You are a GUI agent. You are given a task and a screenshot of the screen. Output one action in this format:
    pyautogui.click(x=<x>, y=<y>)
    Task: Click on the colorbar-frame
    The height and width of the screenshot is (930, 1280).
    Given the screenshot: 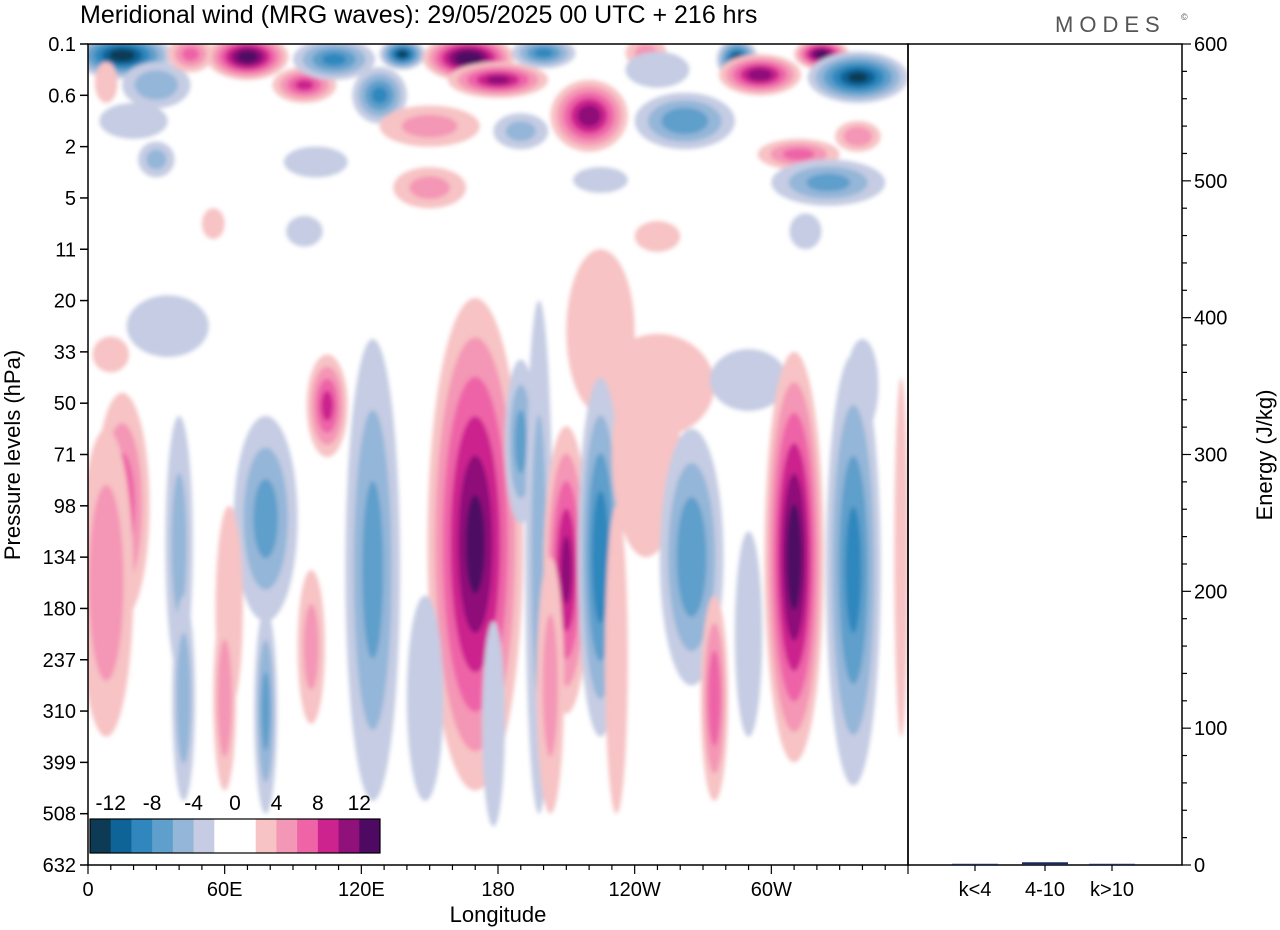 What is the action you would take?
    pyautogui.click(x=235, y=836)
    